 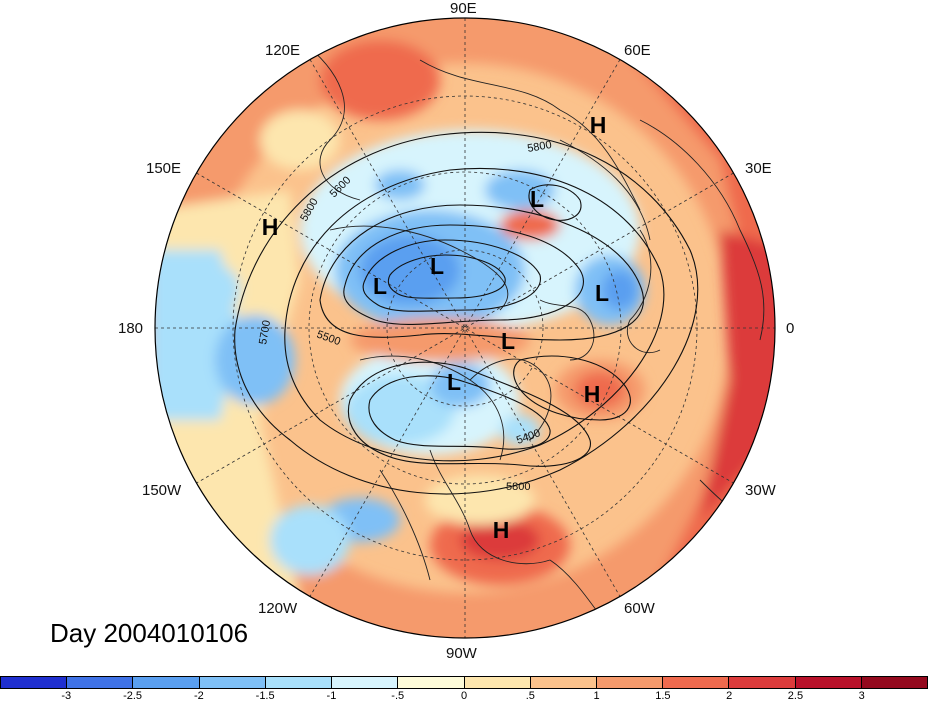 What do you see at coordinates (398, 696) in the screenshot?
I see `colorbar-tick-label: -.5` at bounding box center [398, 696].